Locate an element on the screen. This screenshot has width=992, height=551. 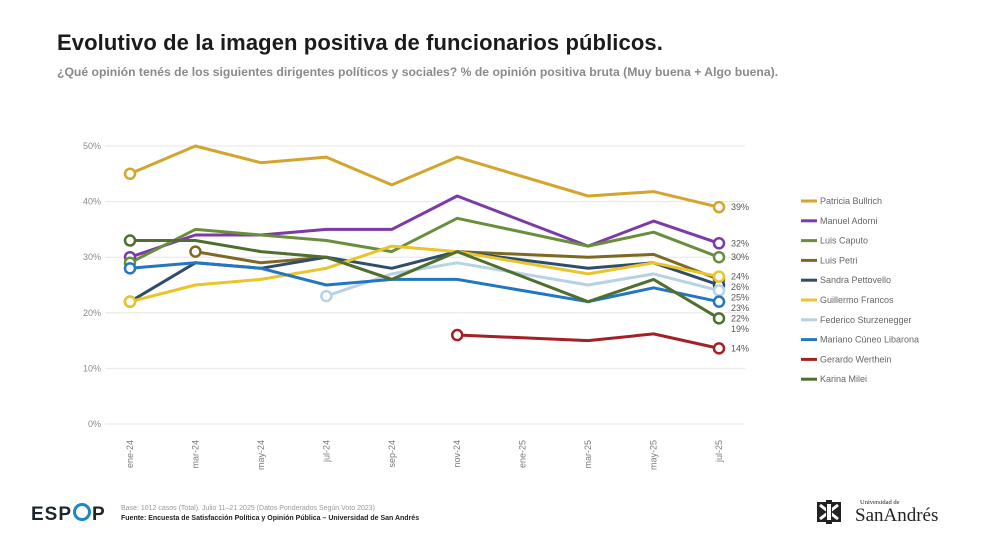
y-tick-label: 50% is located at coordinates (92, 146).